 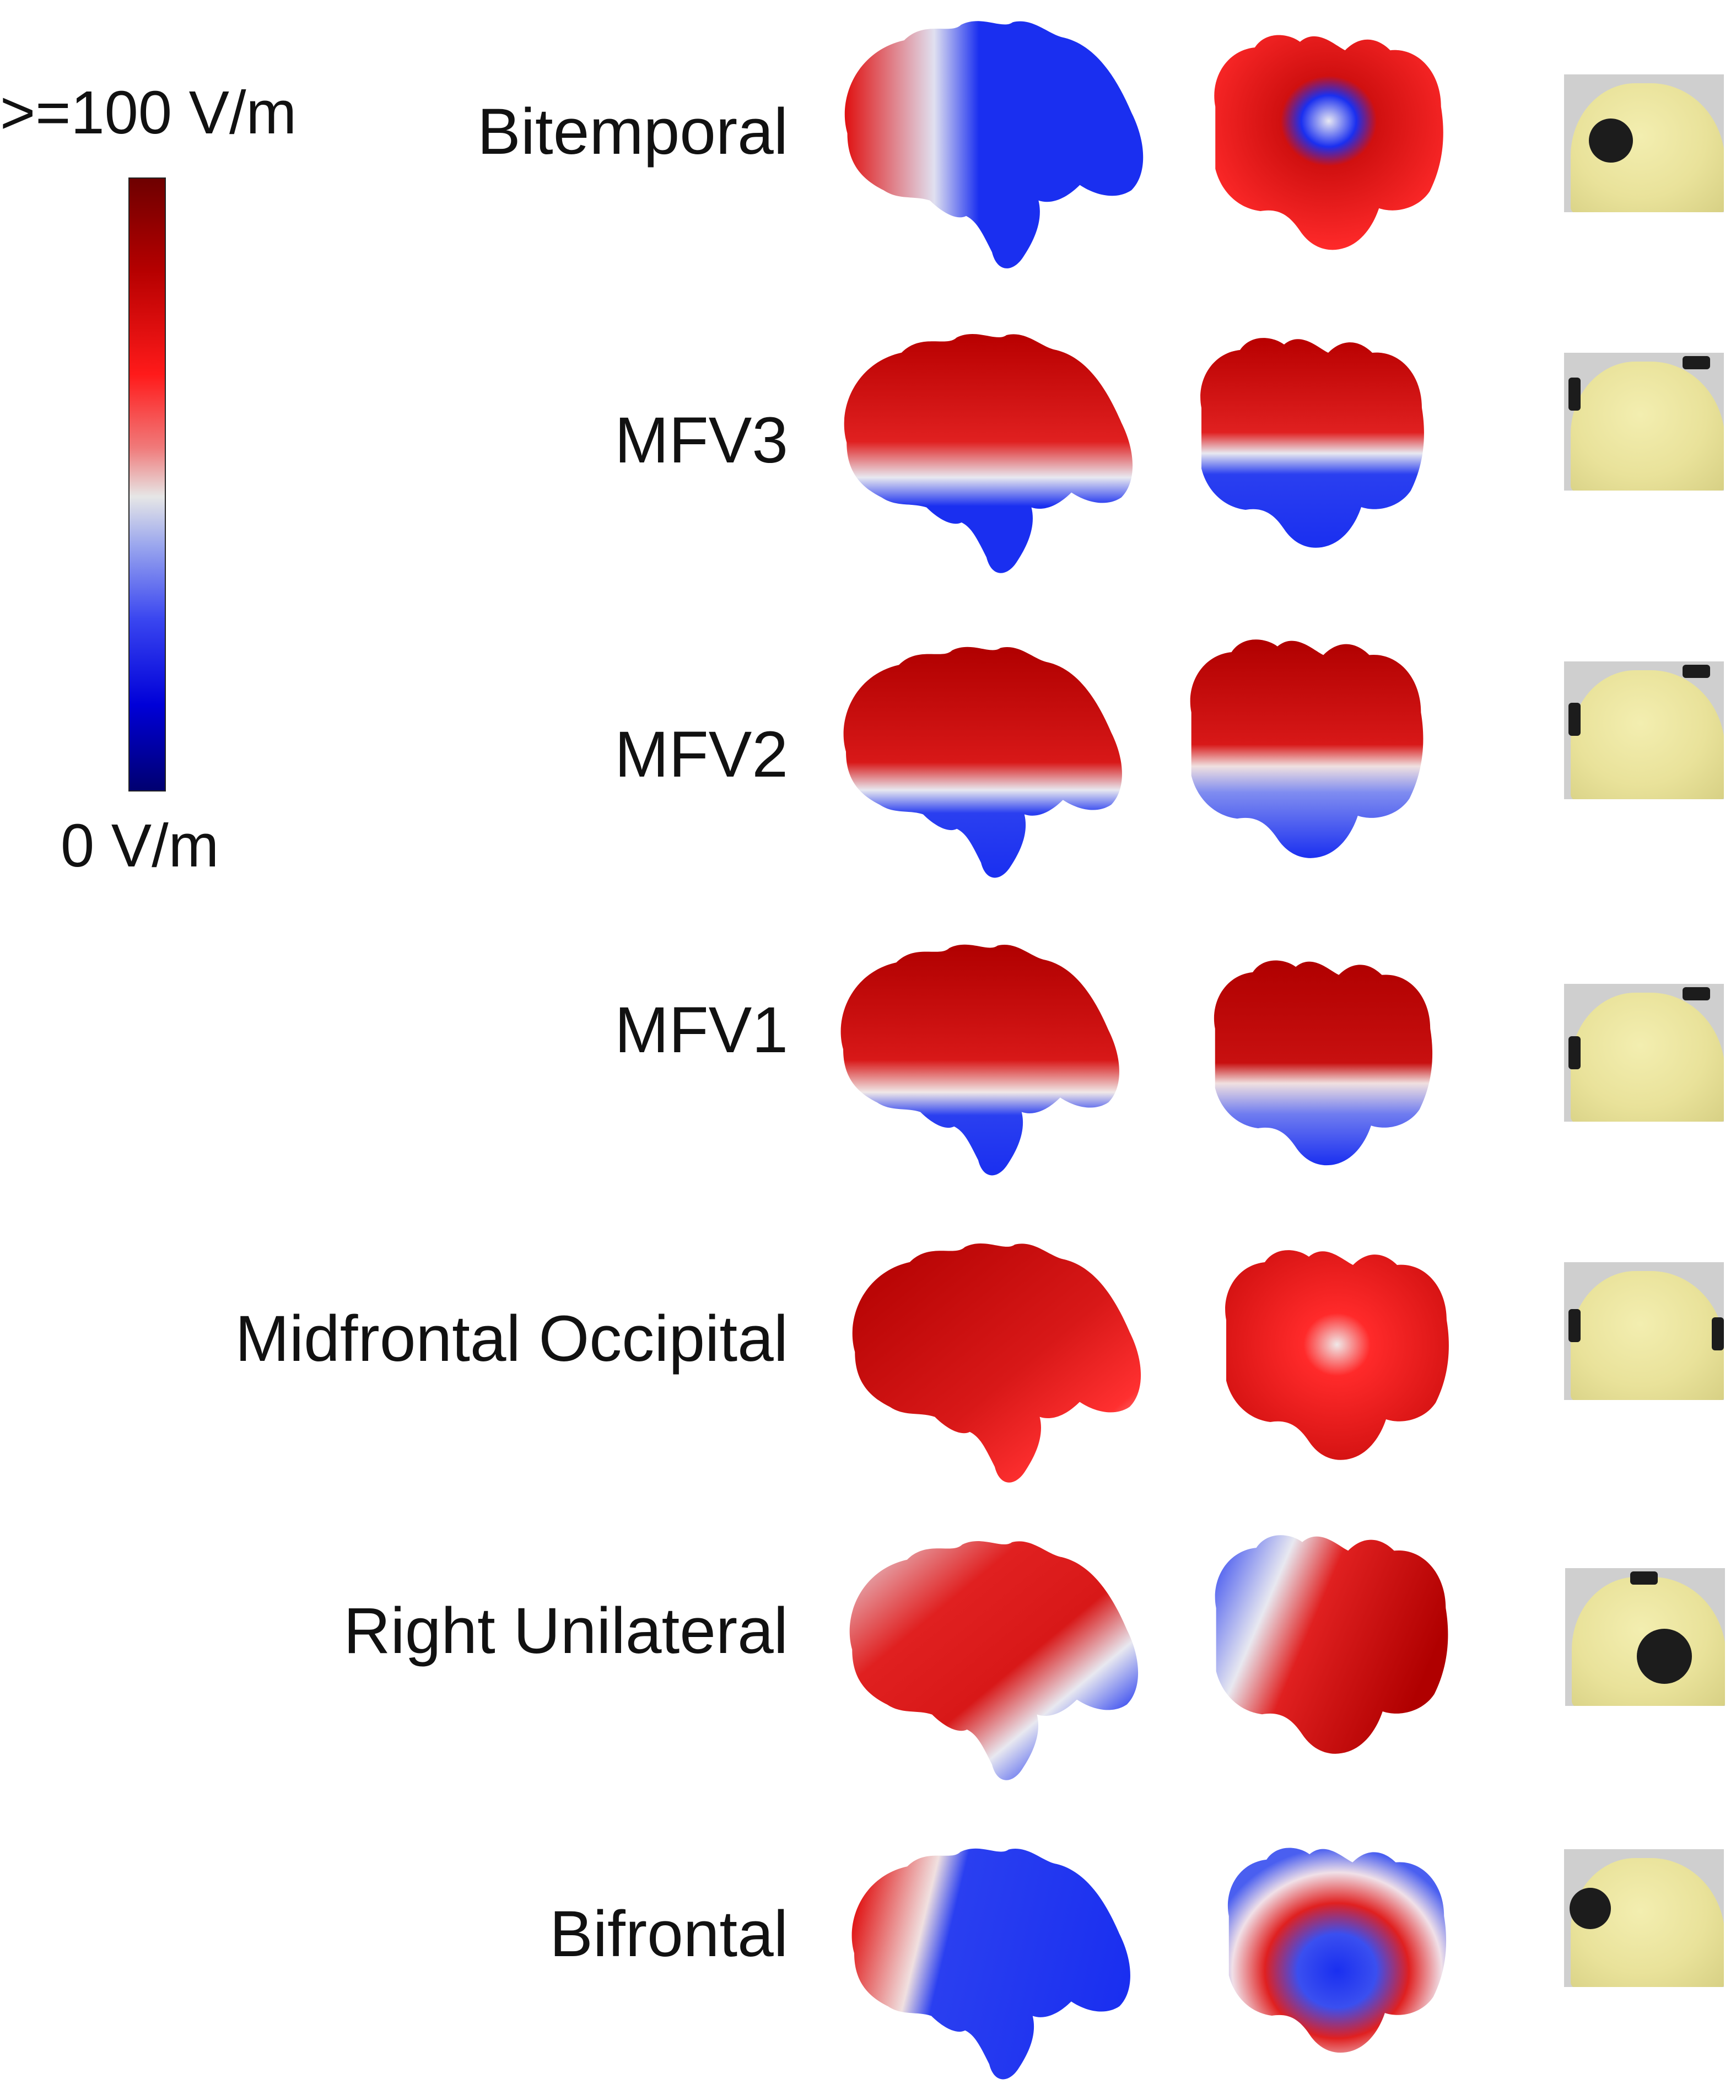 I want to click on row-label: MFV1, so click(x=701, y=1030).